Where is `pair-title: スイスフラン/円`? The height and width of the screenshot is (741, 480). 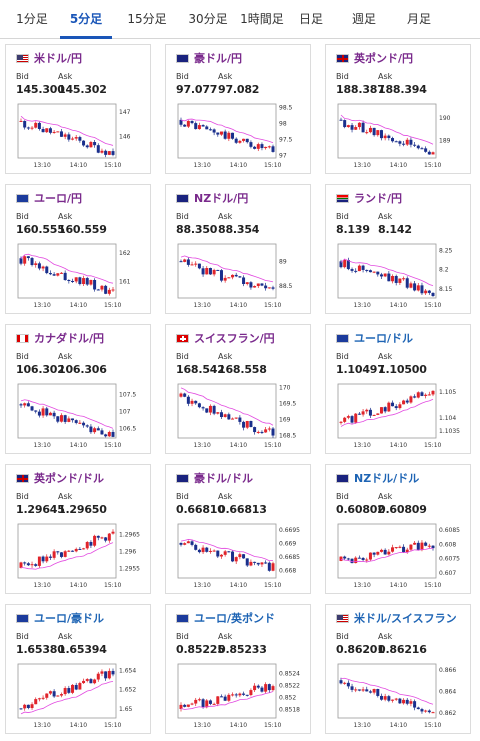
pair-title: スイスフラン/円 is located at coordinates (225, 338).